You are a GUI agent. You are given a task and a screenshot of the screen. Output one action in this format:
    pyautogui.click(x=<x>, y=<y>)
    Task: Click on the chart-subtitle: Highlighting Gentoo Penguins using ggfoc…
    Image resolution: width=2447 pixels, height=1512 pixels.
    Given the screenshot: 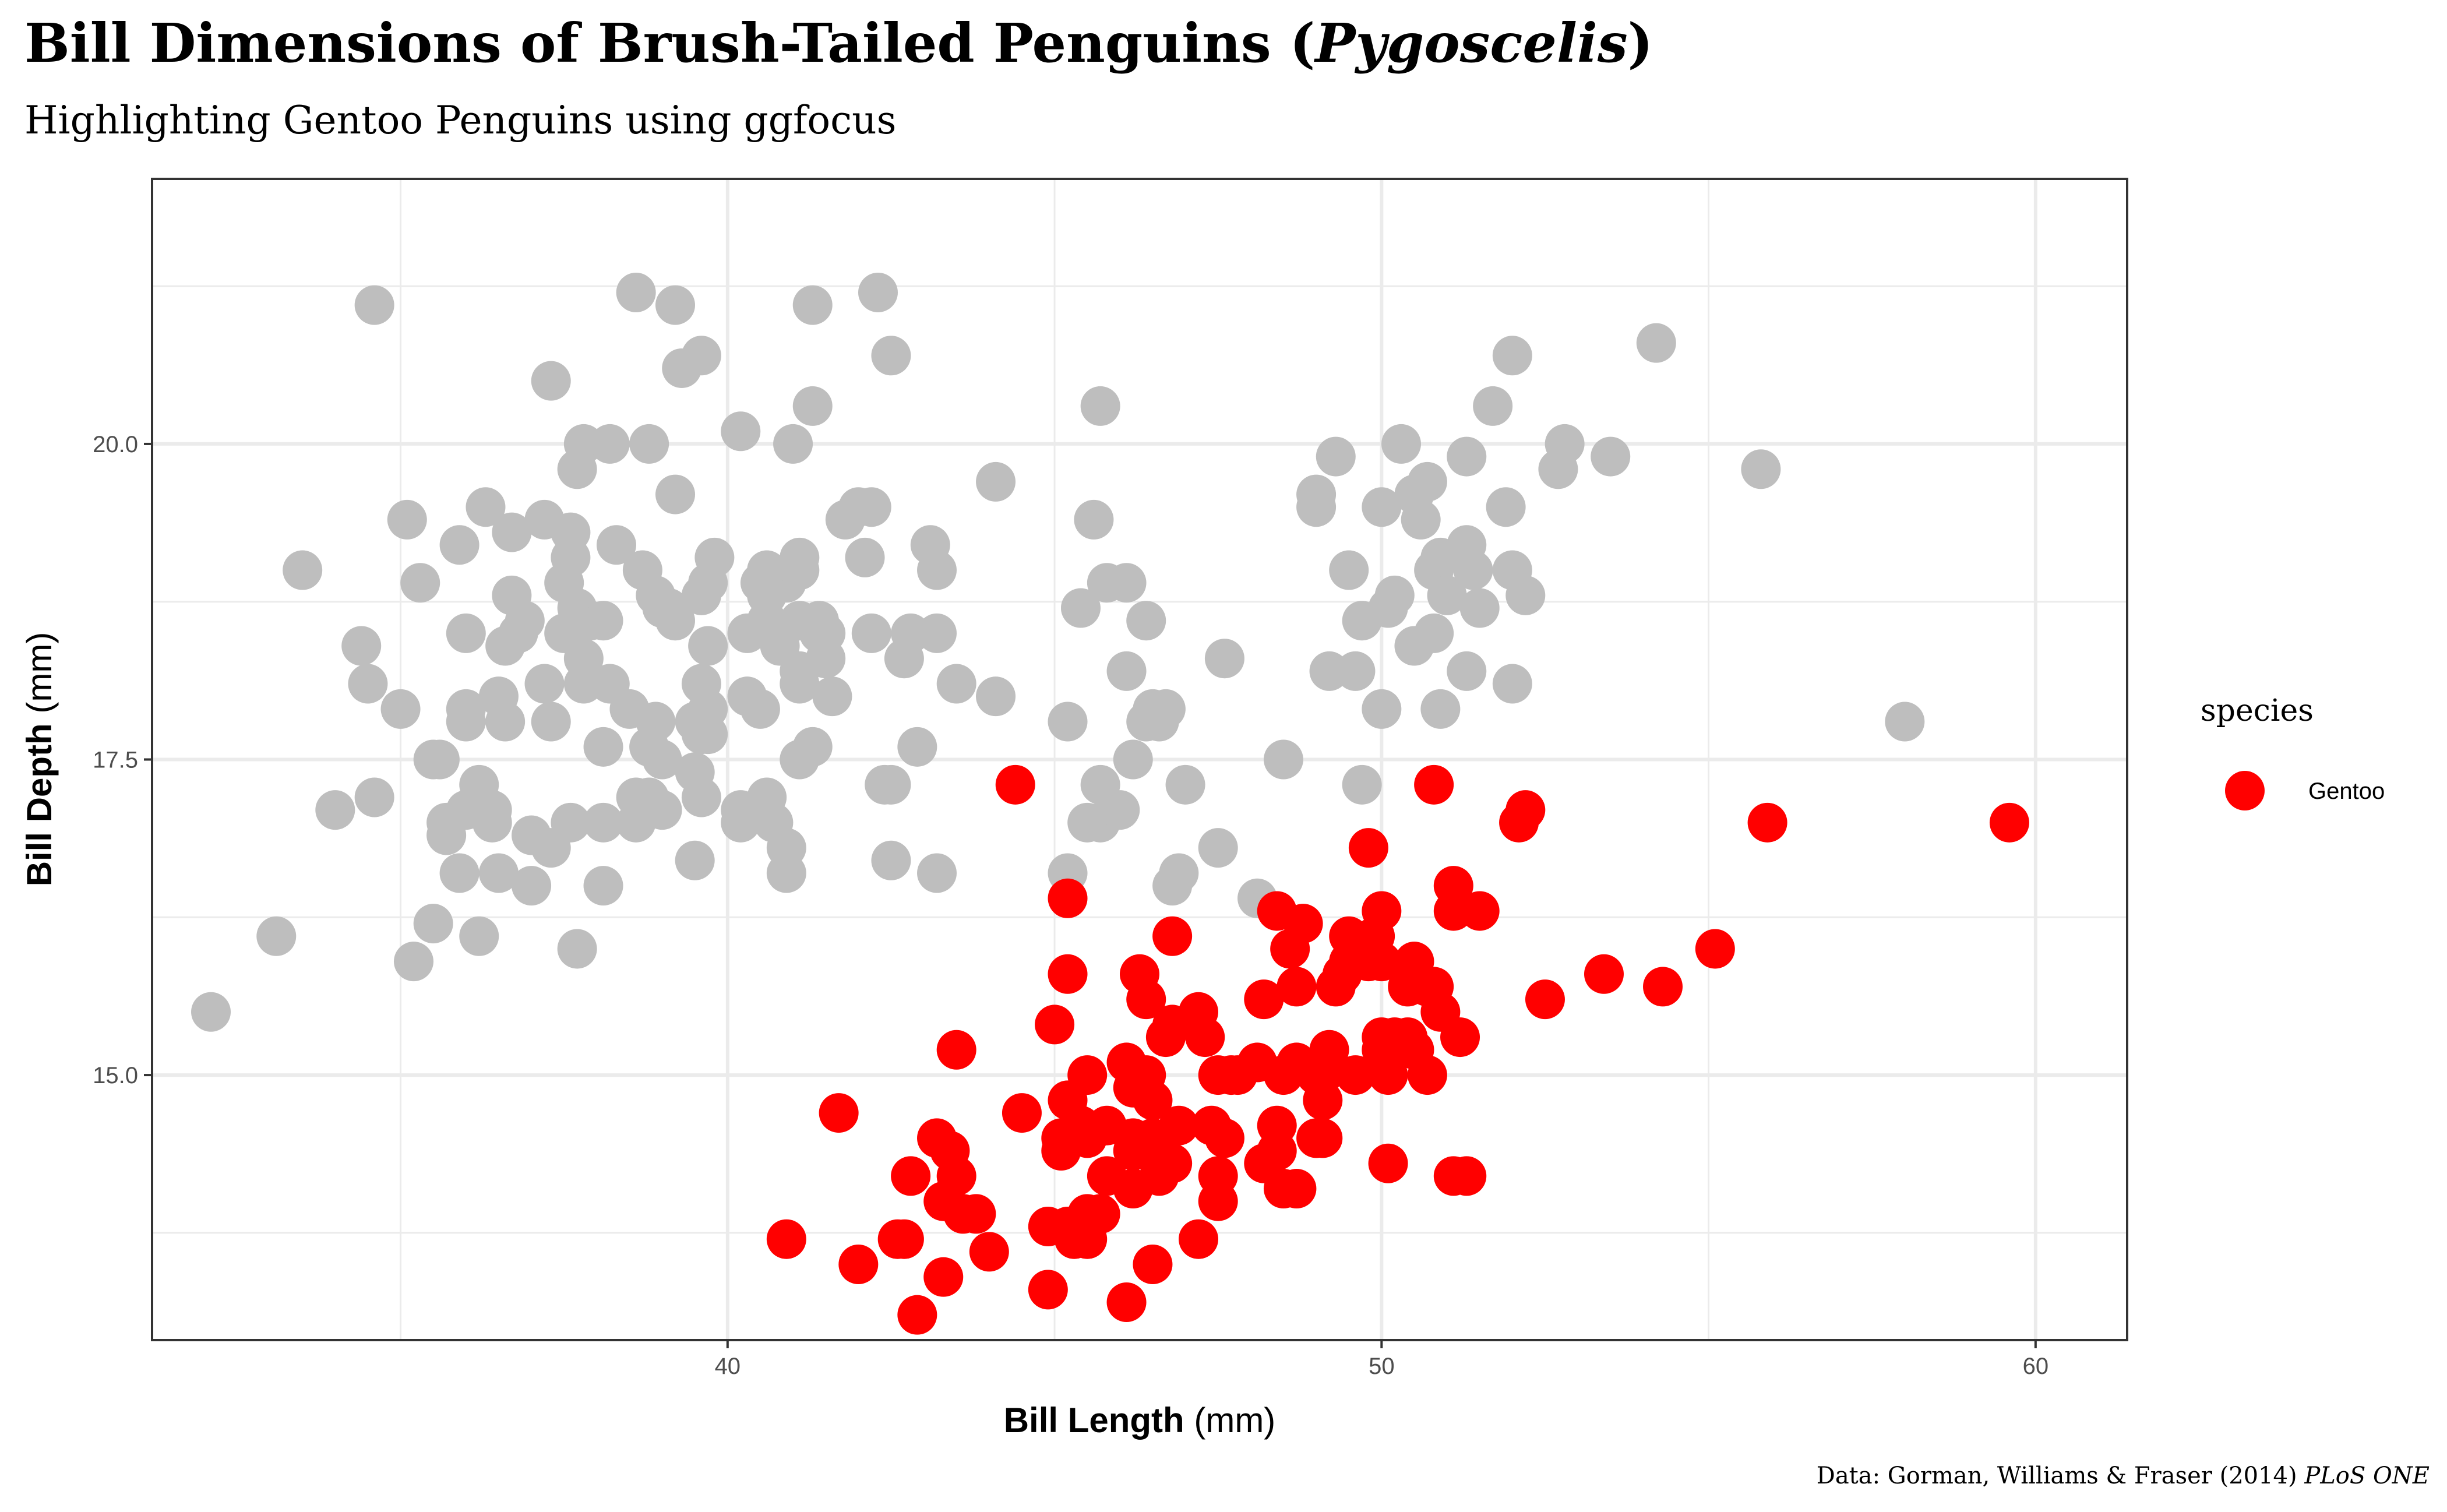 What is the action you would take?
    pyautogui.click(x=460, y=121)
    